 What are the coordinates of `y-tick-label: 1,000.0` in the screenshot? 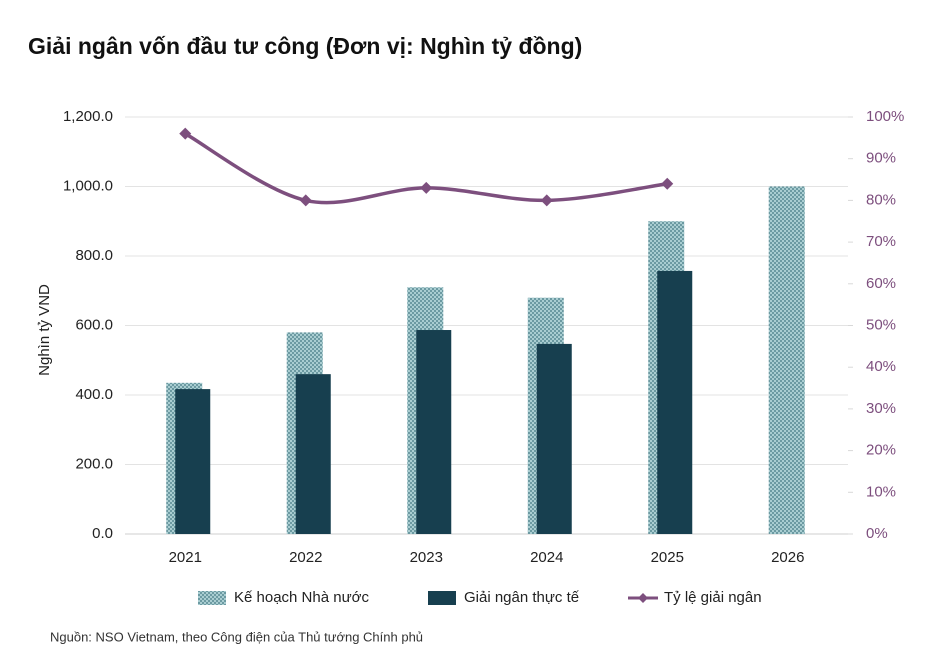 It's located at (88, 185).